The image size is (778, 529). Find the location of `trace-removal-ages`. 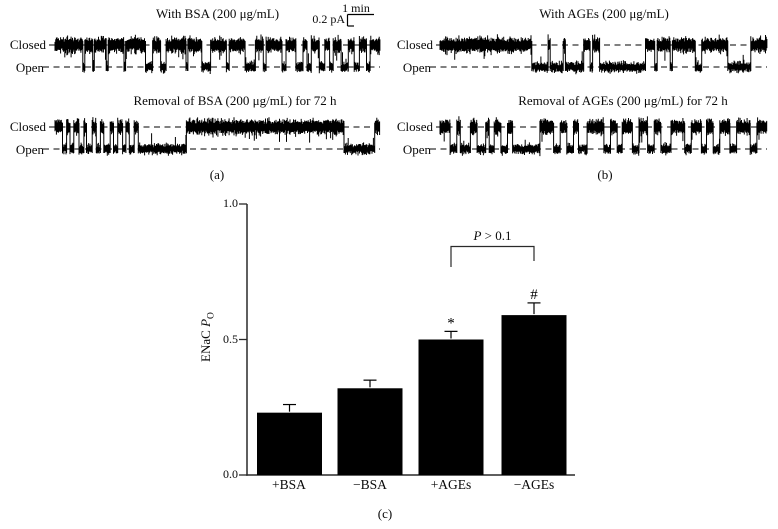

trace-removal-ages is located at coordinates (599, 136).